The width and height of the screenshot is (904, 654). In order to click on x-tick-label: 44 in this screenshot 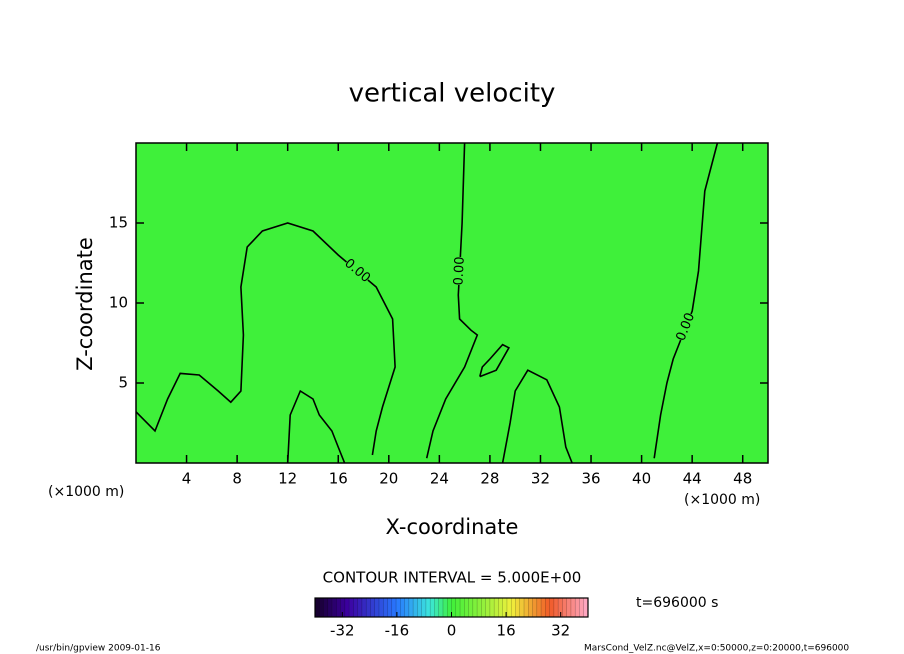, I will do `click(692, 479)`.